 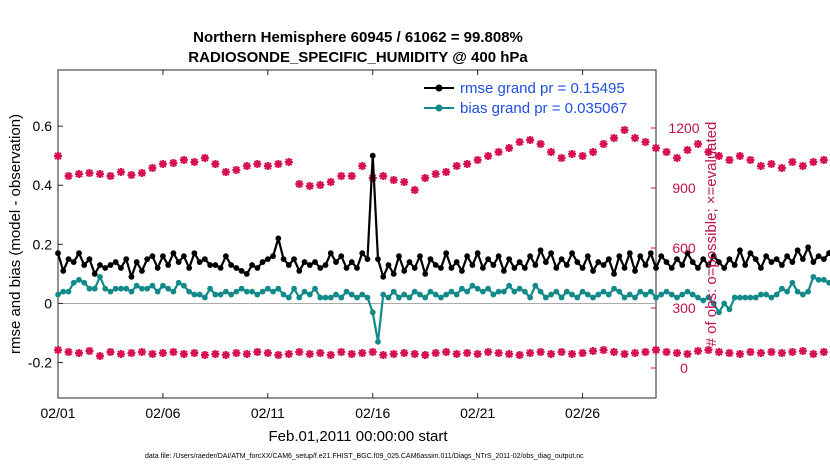 What do you see at coordinates (684, 308) in the screenshot?
I see `y2-tick-label: 300` at bounding box center [684, 308].